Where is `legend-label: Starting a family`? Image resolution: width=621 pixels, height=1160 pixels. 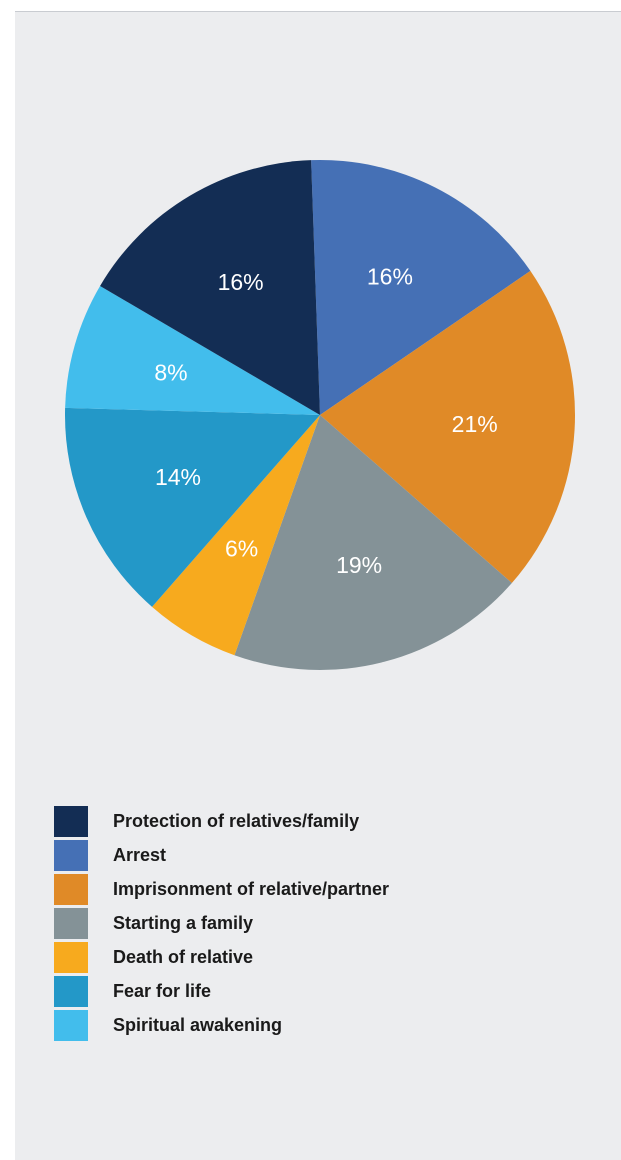 legend-label: Starting a family is located at coordinates (183, 923).